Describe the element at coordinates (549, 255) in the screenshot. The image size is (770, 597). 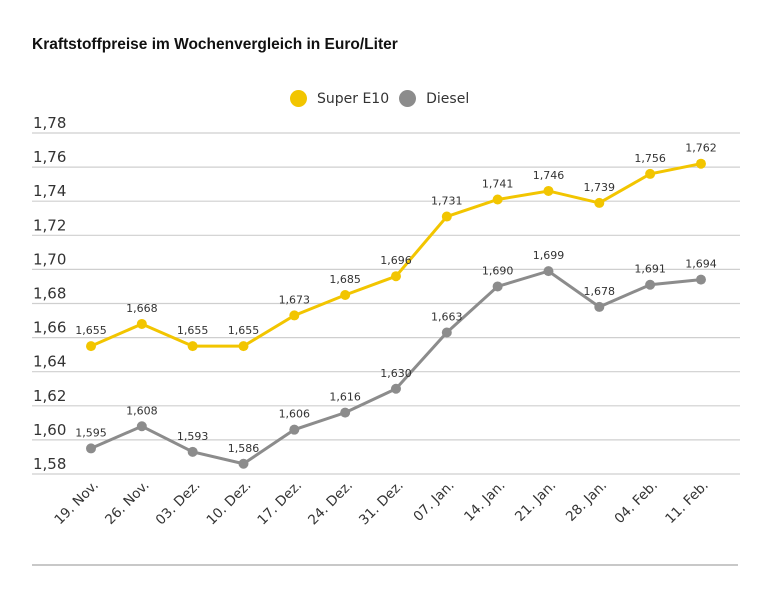
I see `data-label: 1,699` at that location.